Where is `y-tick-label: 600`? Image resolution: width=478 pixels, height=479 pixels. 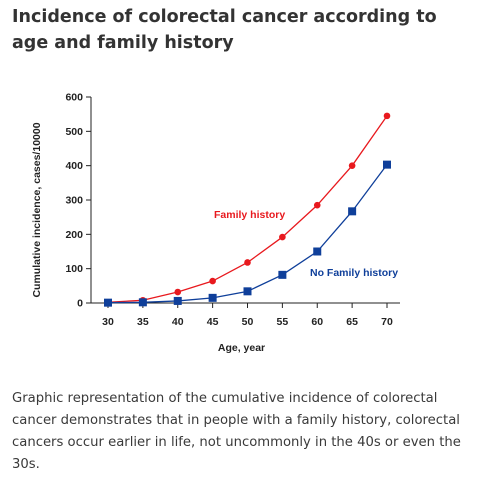
y-tick-label: 600 is located at coordinates (74, 98).